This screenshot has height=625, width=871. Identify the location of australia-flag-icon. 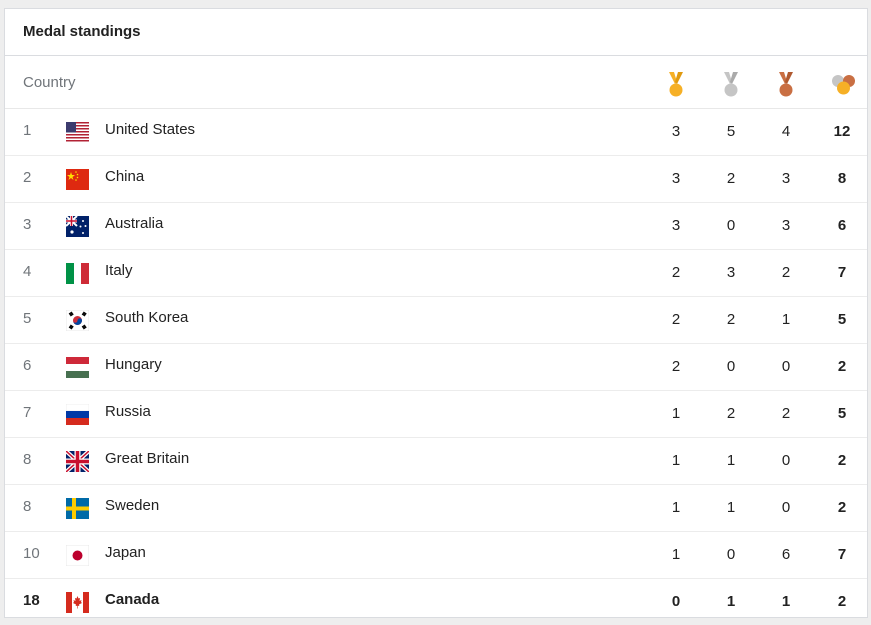
(77, 226).